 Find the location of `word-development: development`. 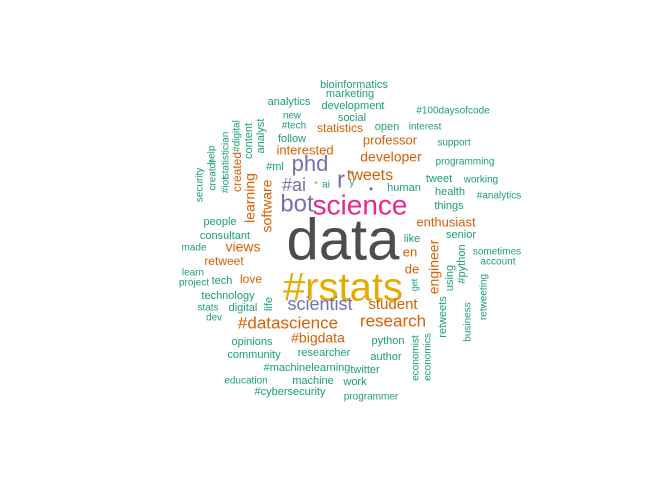

word-development: development is located at coordinates (353, 106).